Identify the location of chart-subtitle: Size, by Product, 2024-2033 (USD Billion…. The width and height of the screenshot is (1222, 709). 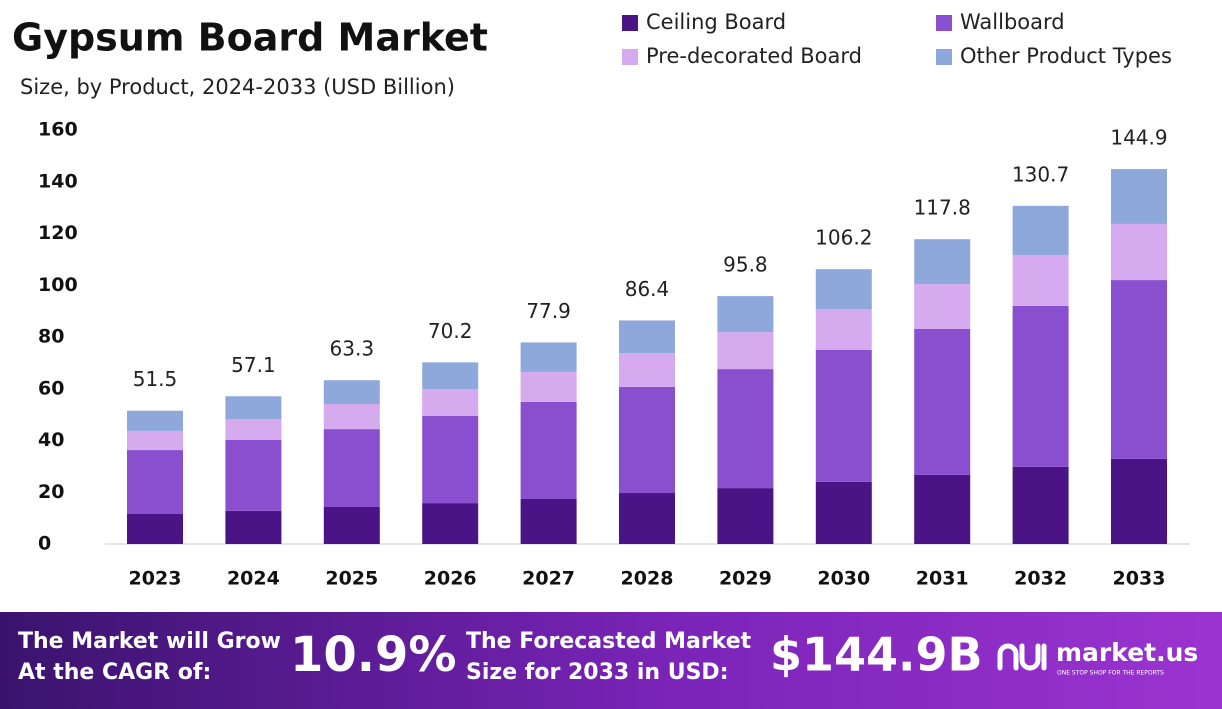
(237, 87).